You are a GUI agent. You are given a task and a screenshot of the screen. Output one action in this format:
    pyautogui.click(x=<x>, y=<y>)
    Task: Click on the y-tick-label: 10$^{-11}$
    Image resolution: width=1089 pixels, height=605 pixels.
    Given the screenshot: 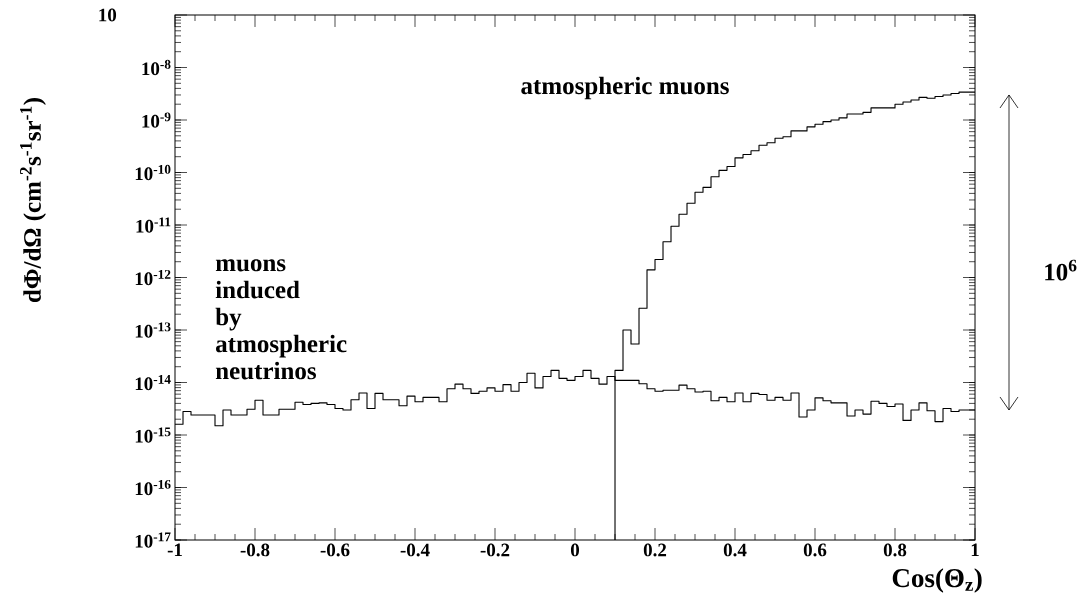 What is the action you would take?
    pyautogui.click(x=153, y=225)
    